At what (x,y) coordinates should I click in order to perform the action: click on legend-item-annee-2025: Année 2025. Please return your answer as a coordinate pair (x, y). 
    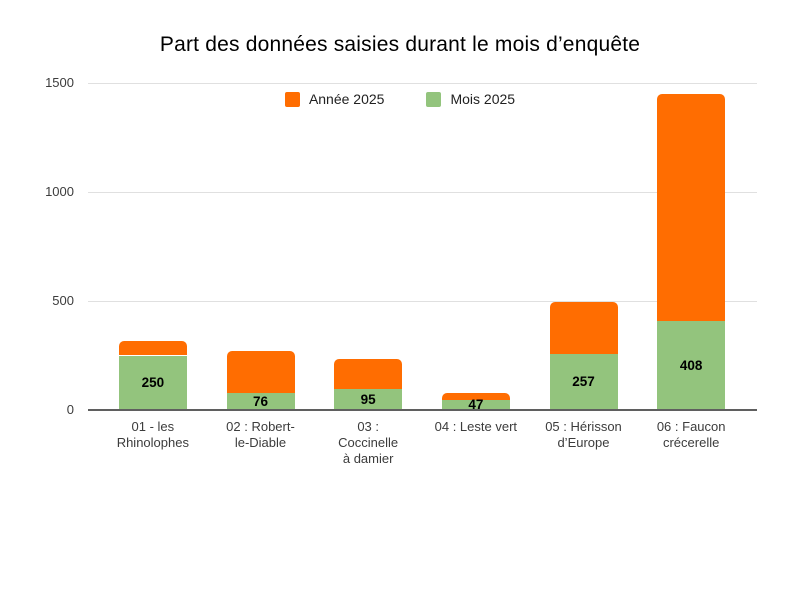
    Looking at the image, I should click on (334, 99).